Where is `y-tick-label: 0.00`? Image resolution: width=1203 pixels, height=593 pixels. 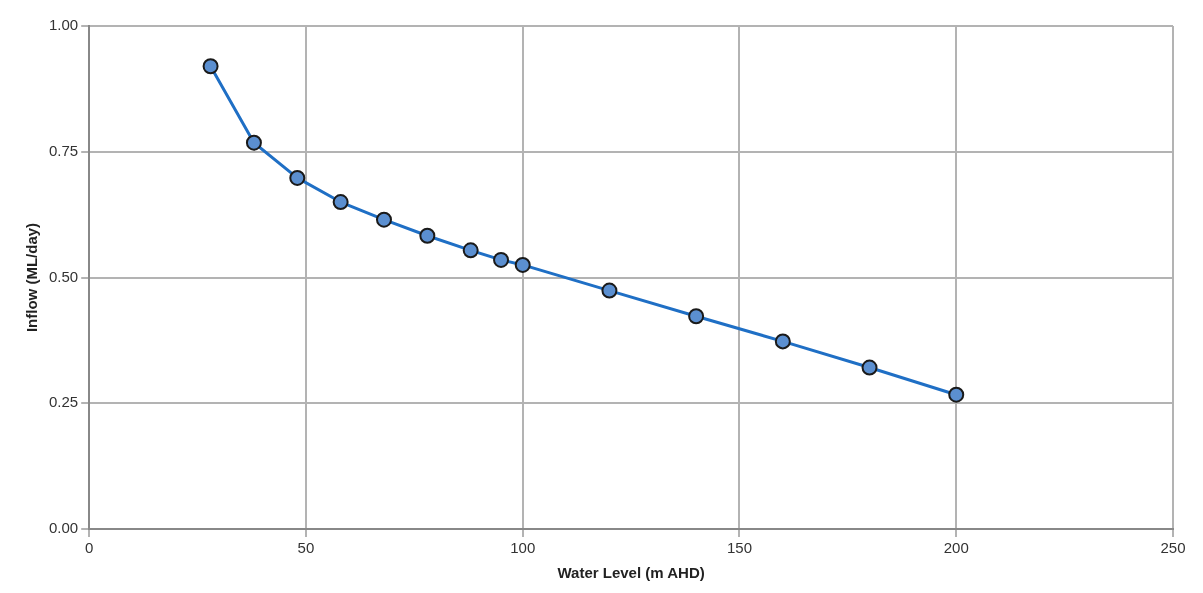 y-tick-label: 0.00 is located at coordinates (63, 528).